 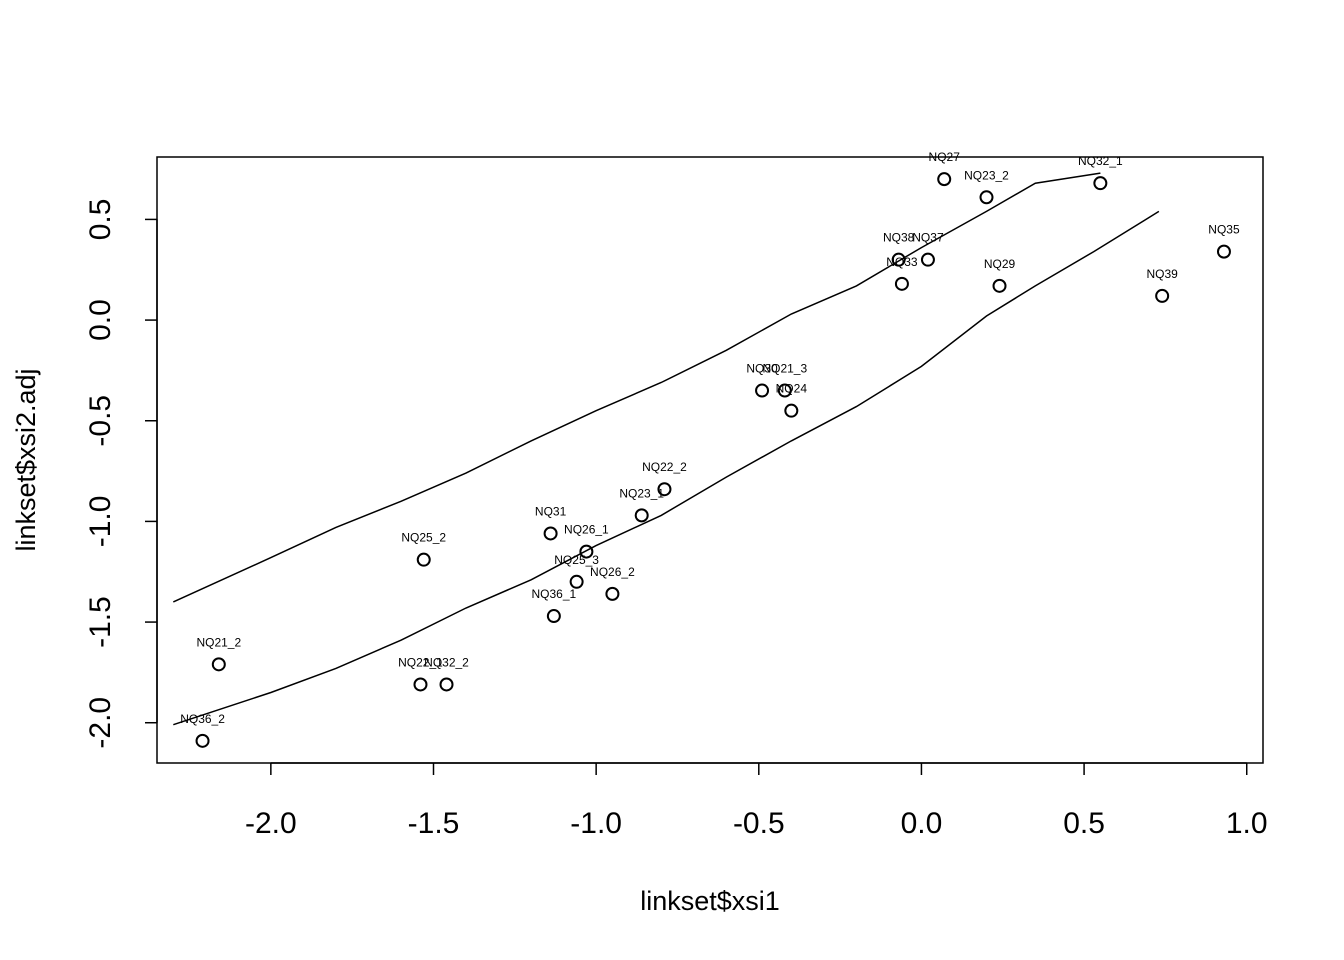 I want to click on point-label: NQ25_2, so click(x=423, y=538).